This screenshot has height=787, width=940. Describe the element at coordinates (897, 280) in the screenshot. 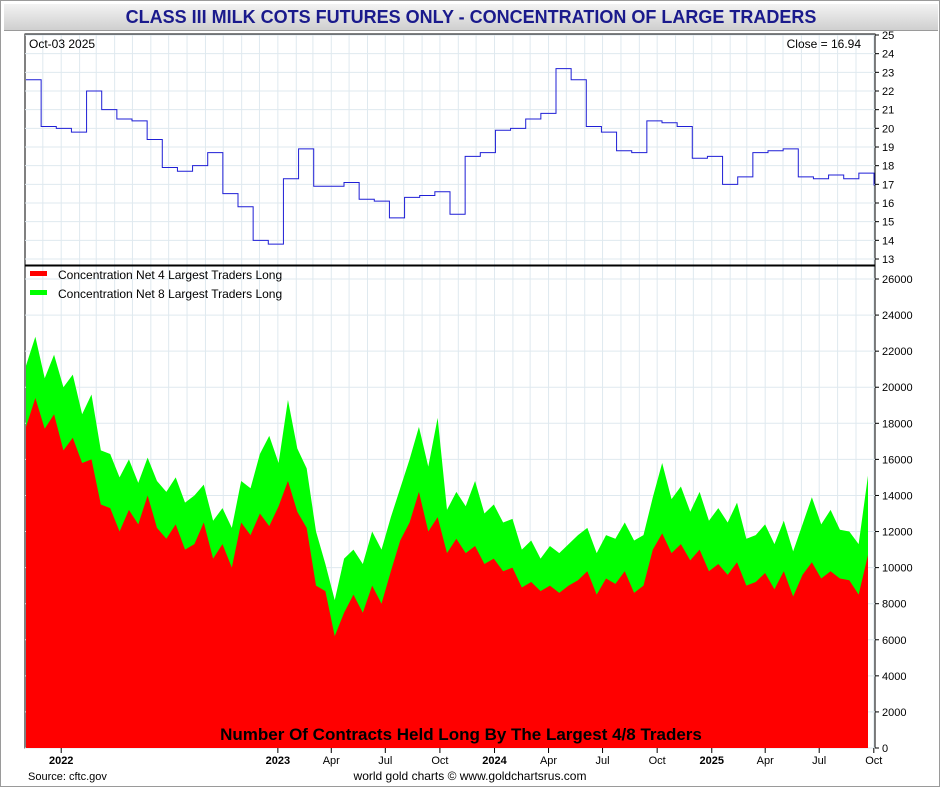

I see `y-tick-label: 26000` at that location.